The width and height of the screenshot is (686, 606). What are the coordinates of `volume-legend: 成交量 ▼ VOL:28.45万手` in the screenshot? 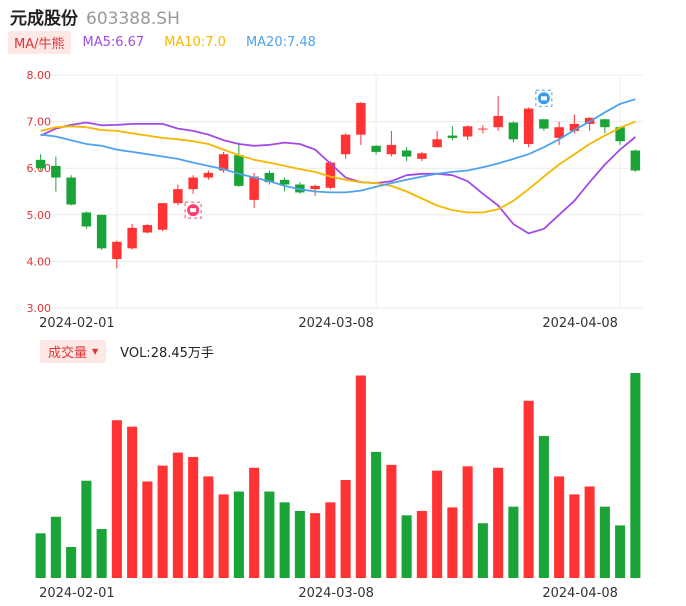 It's located at (127, 351).